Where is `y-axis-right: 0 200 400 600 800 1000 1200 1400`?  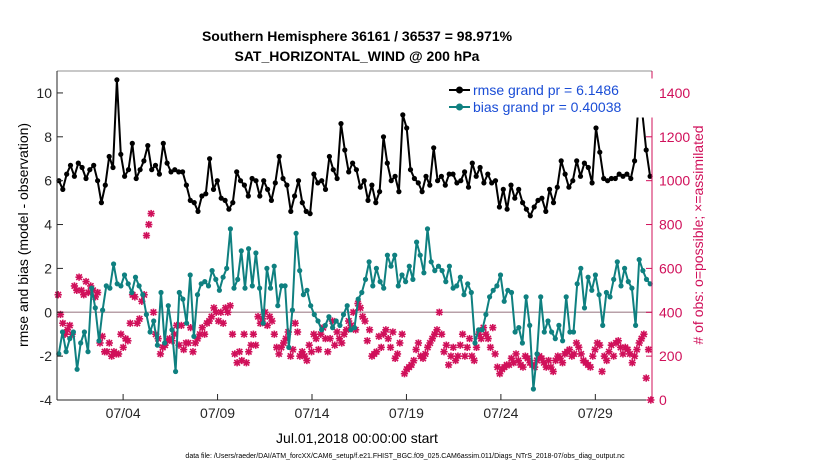 y-axis-right: 0 200 400 600 800 1000 1200 1400 is located at coordinates (668, 246).